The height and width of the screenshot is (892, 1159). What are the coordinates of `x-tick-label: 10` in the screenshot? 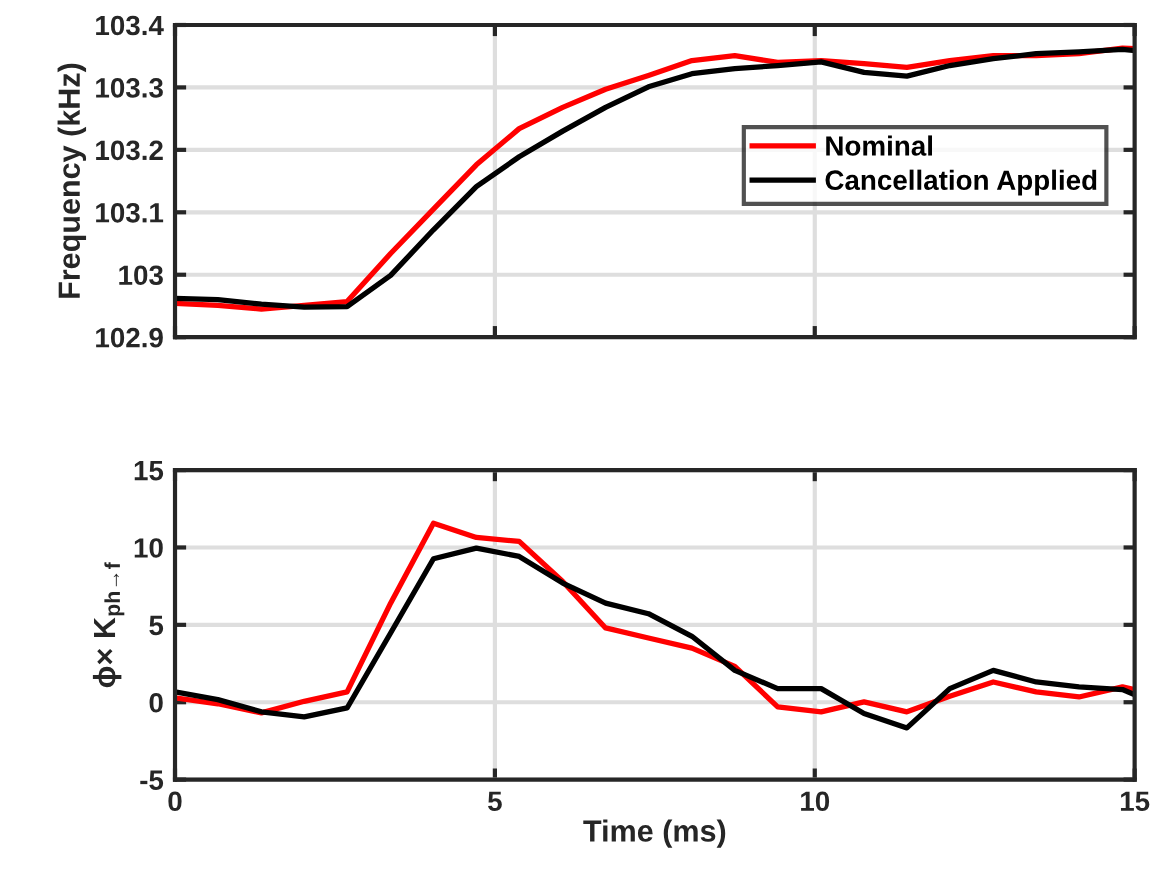 It's located at (815, 801).